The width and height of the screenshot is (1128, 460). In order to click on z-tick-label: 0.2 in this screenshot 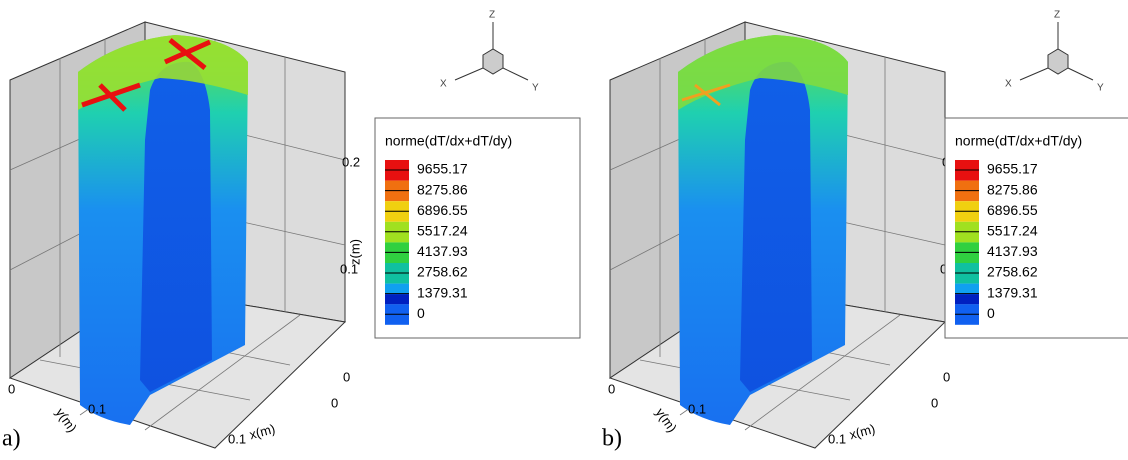, I will do `click(351, 161)`.